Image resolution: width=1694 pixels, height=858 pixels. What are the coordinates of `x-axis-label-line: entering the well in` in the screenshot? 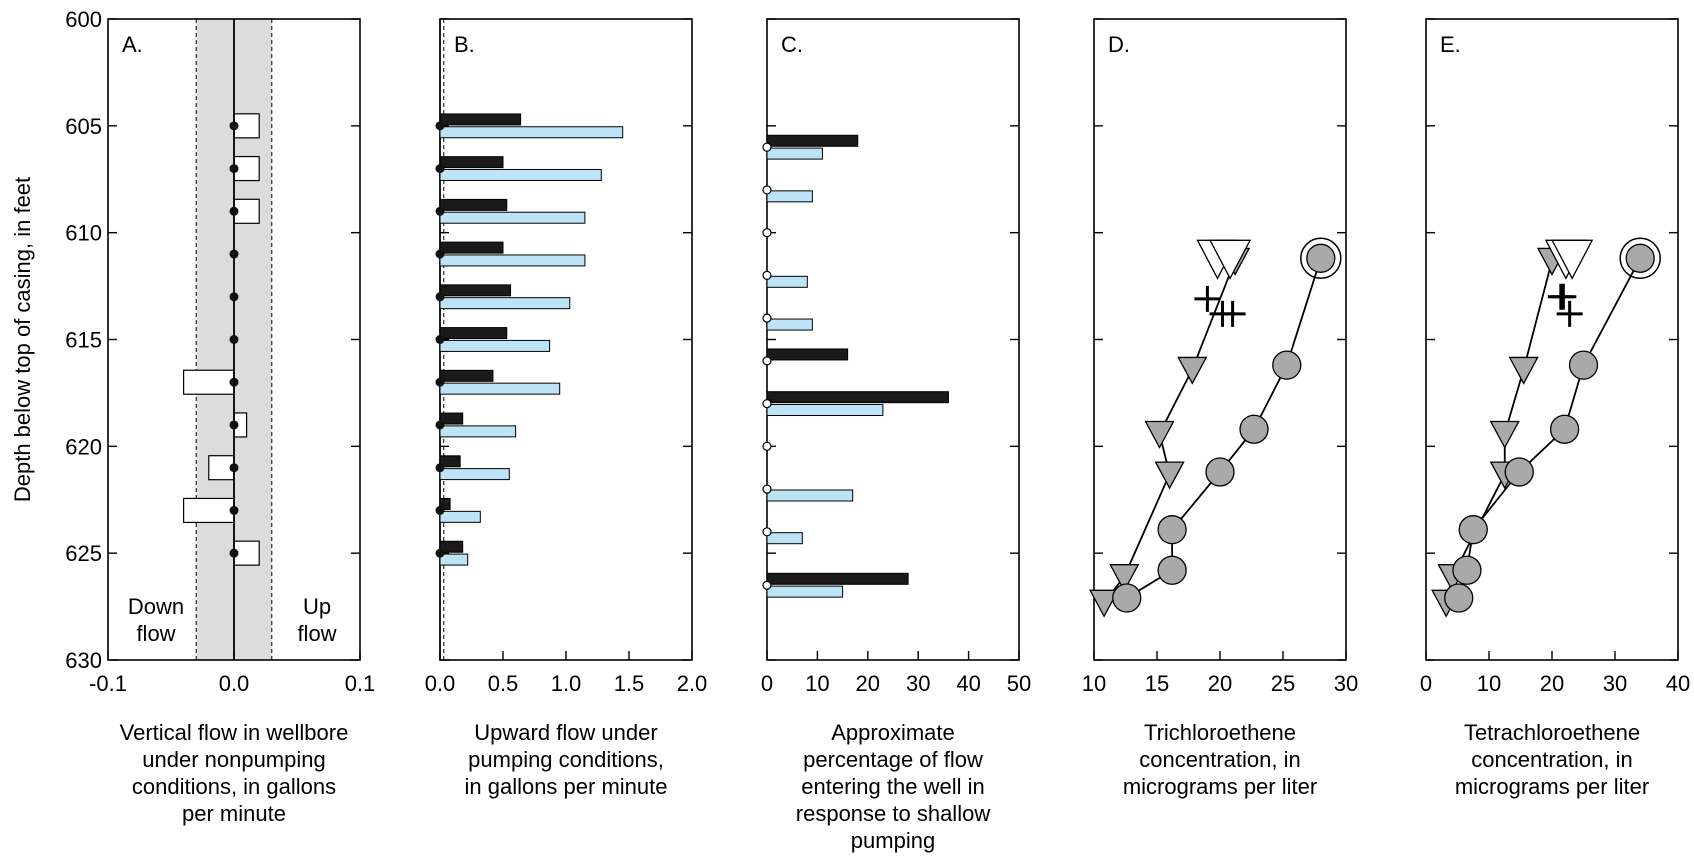 It's located at (892, 786).